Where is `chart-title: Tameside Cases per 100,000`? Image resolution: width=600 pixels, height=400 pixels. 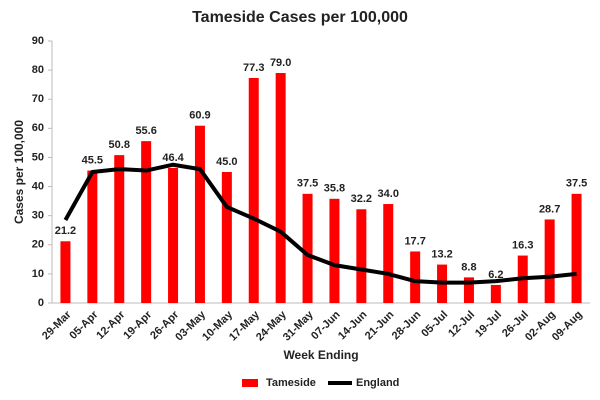
chart-title: Tameside Cases per 100,000 is located at coordinates (300, 17).